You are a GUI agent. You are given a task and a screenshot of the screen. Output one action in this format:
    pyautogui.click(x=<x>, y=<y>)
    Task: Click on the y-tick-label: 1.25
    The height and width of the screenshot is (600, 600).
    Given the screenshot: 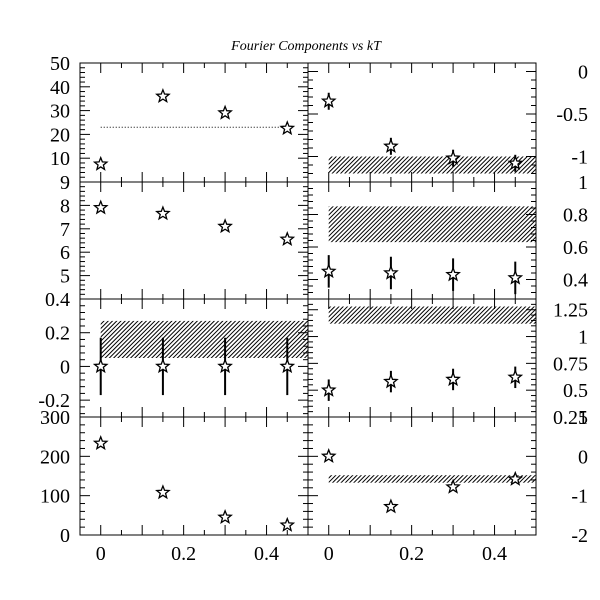 What is the action you would take?
    pyautogui.click(x=570, y=311)
    